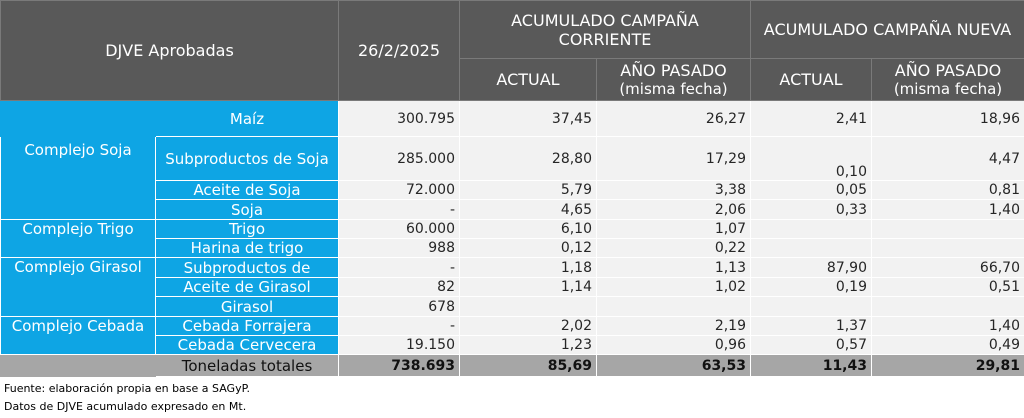 The height and width of the screenshot is (418, 1024). What do you see at coordinates (811, 267) in the screenshot?
I see `new-actual-value: 87,90` at bounding box center [811, 267].